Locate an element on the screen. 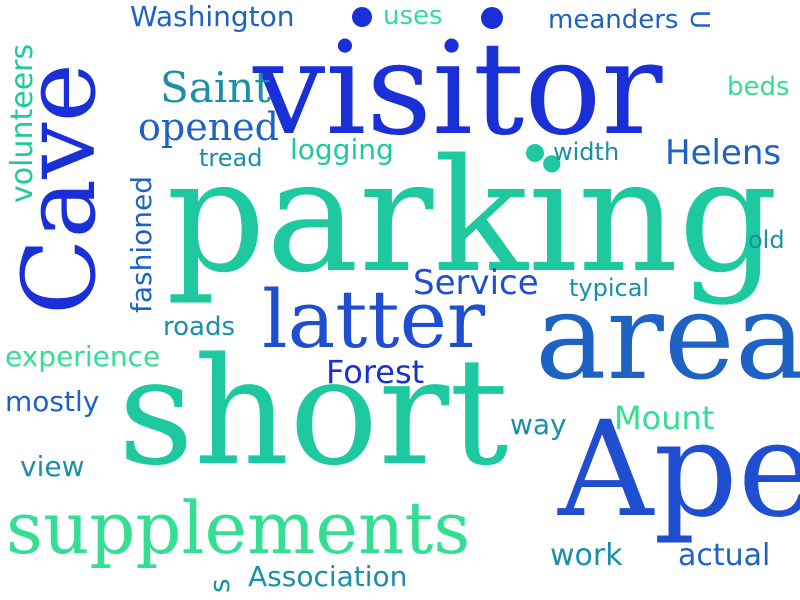 The height and width of the screenshot is (600, 800). word-washington: Washington is located at coordinates (212, 16).